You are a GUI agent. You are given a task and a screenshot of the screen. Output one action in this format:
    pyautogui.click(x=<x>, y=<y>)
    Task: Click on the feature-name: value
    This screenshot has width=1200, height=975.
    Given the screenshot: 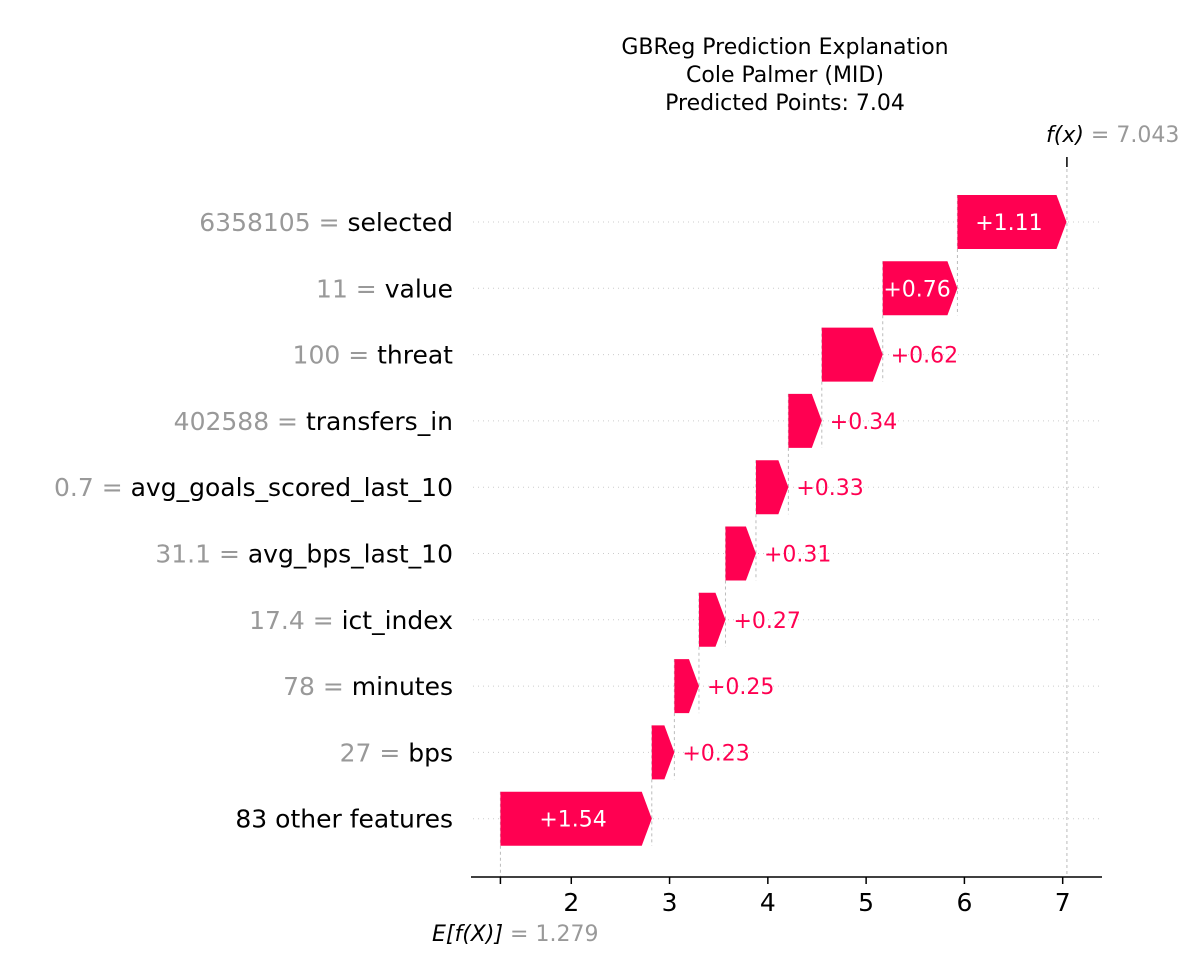 What is the action you would take?
    pyautogui.click(x=419, y=288)
    